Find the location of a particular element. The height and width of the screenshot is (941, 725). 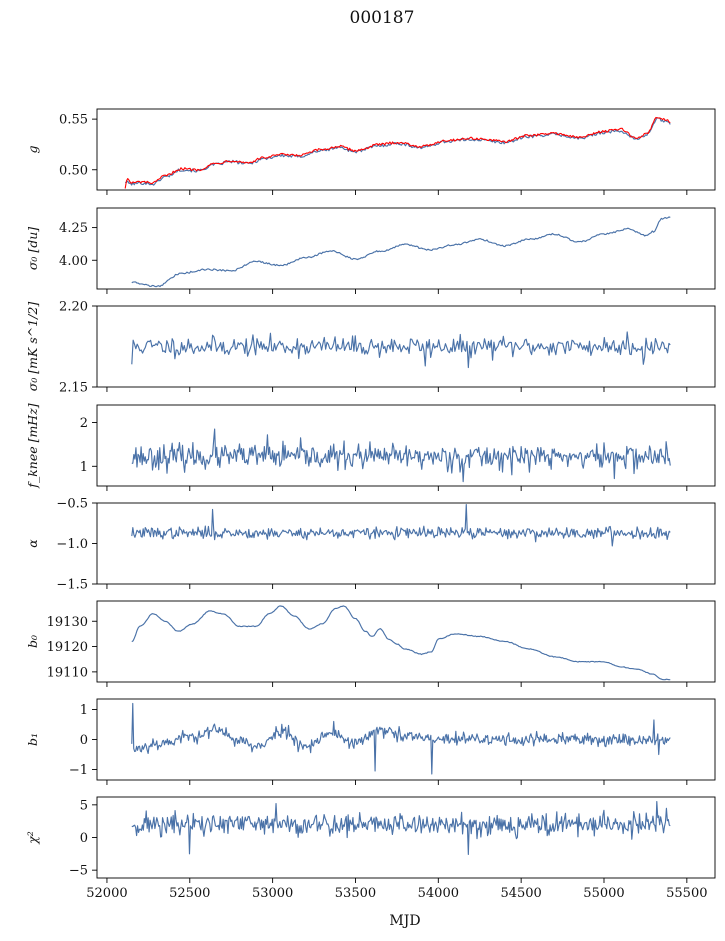

xtick-label: 52000 is located at coordinates (106, 893).